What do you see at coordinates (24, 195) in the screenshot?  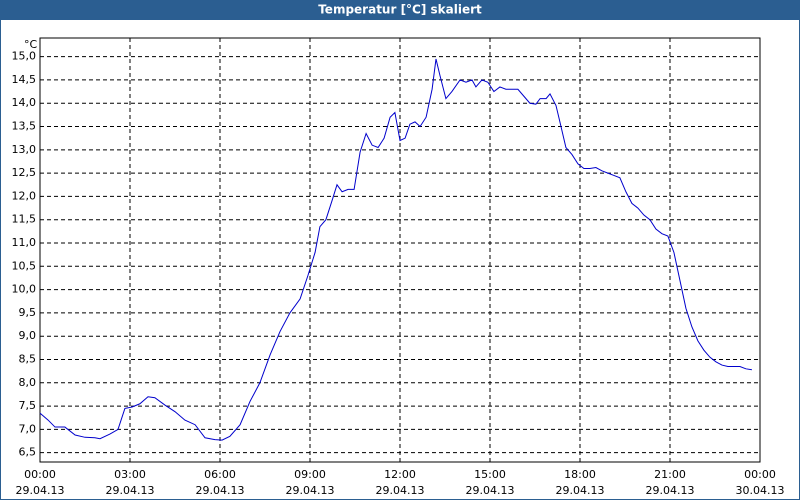 I see `y-tick-label: 12,0` at bounding box center [24, 195].